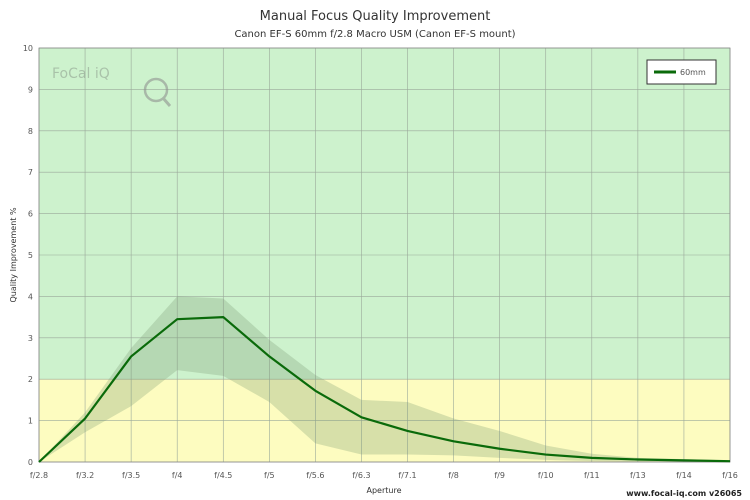 The width and height of the screenshot is (750, 500). What do you see at coordinates (30, 131) in the screenshot?
I see `y-tick-label-8: 8` at bounding box center [30, 131].